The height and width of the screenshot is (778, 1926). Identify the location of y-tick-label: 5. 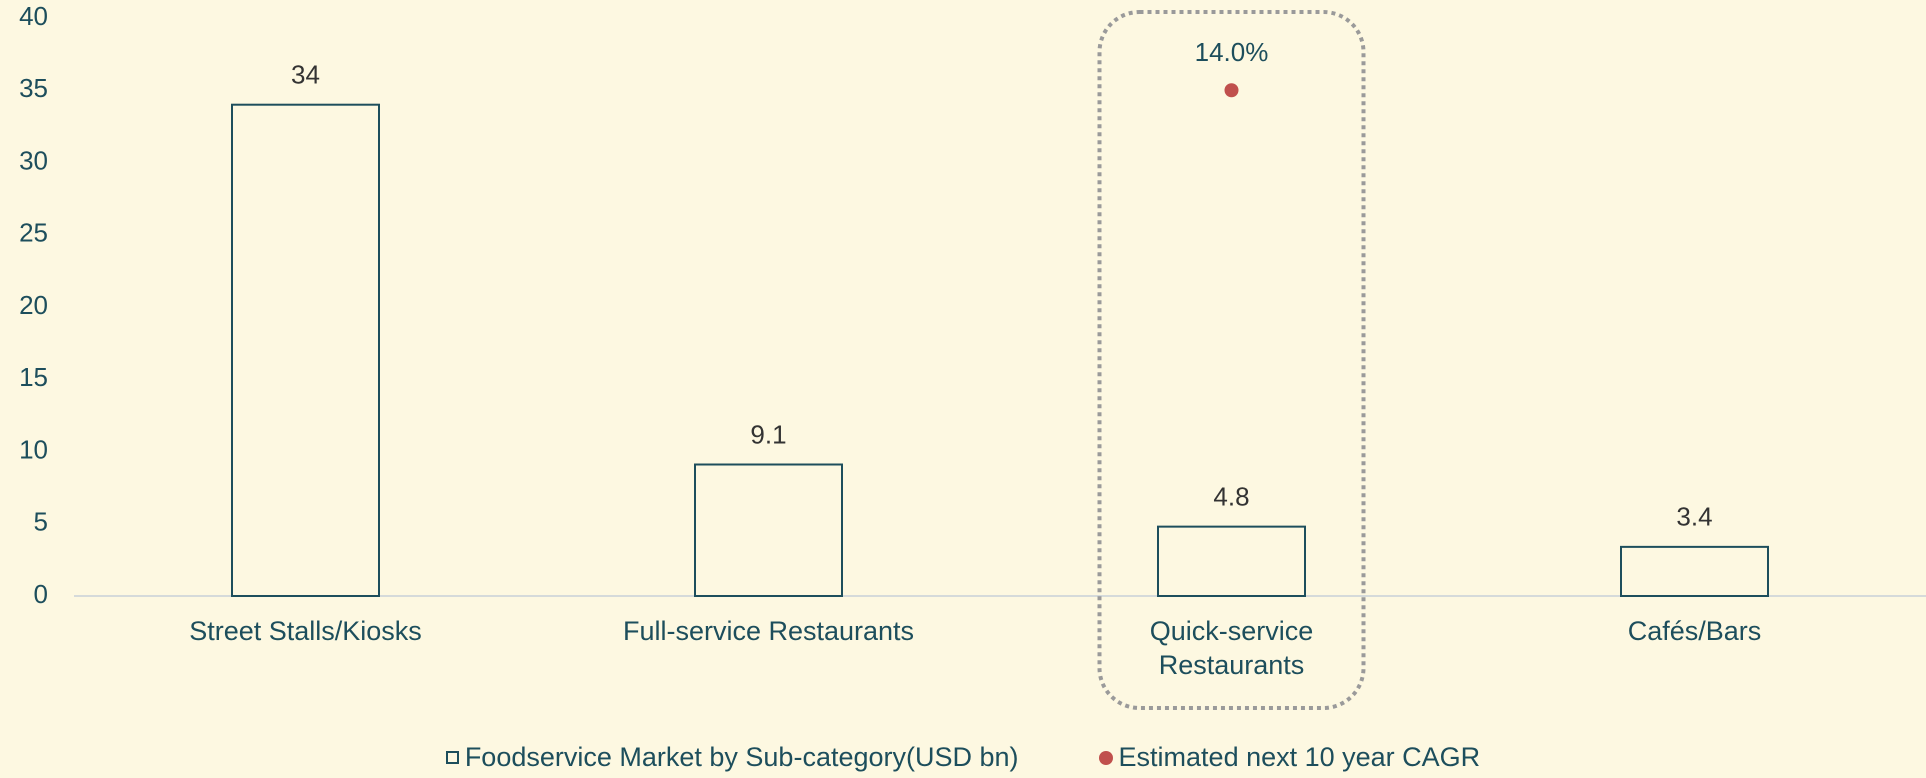
(41, 522).